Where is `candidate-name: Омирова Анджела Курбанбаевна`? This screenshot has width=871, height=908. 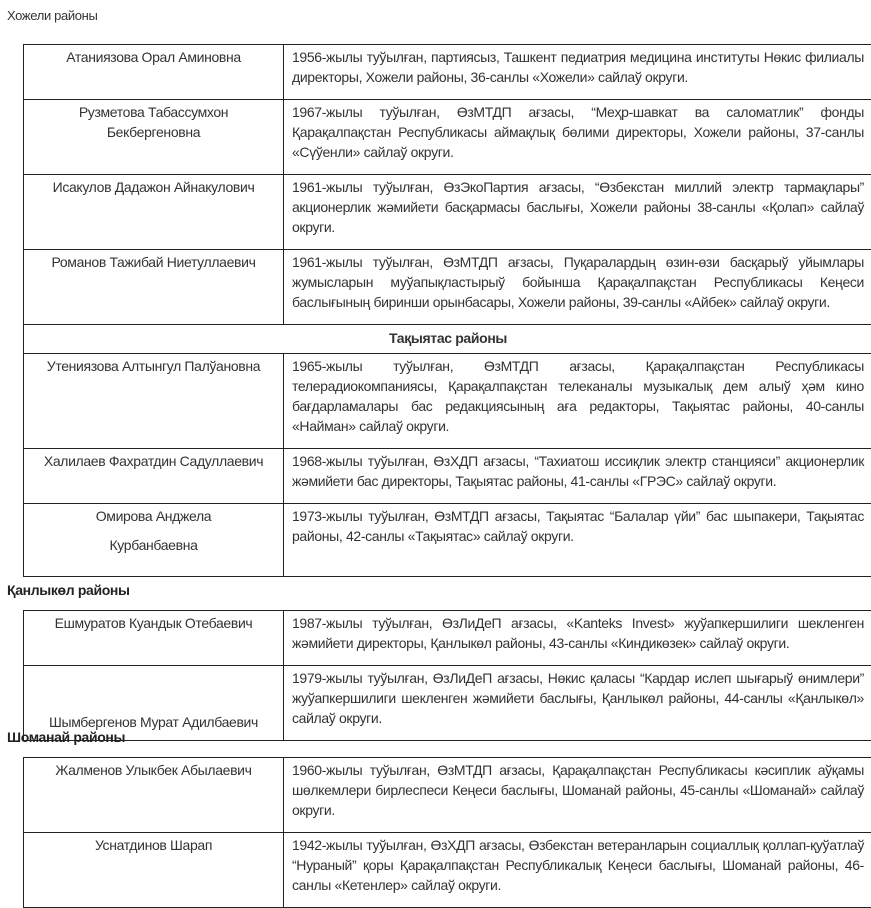
candidate-name: Омирова Анджела Курбанбаевна is located at coordinates (154, 540).